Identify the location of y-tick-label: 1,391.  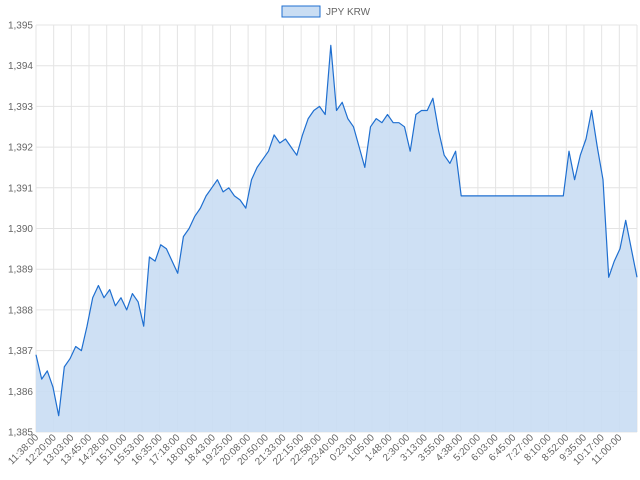
(20, 188).